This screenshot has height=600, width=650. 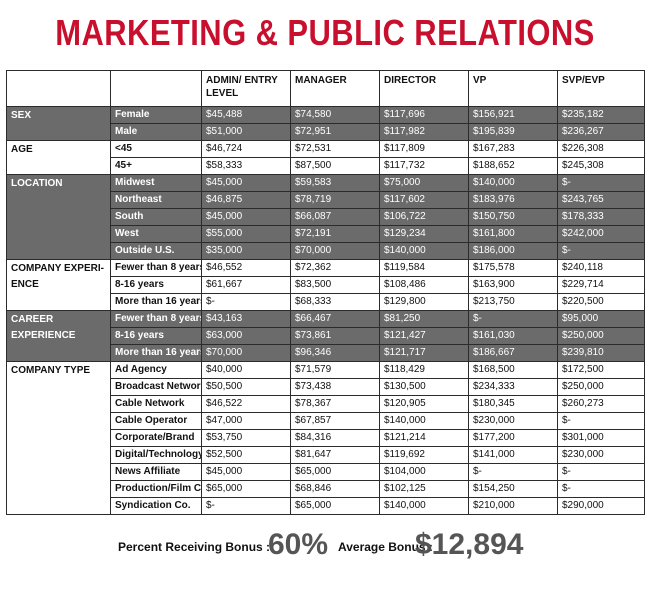 What do you see at coordinates (513, 472) in the screenshot?
I see `salary-cell-vp: $-` at bounding box center [513, 472].